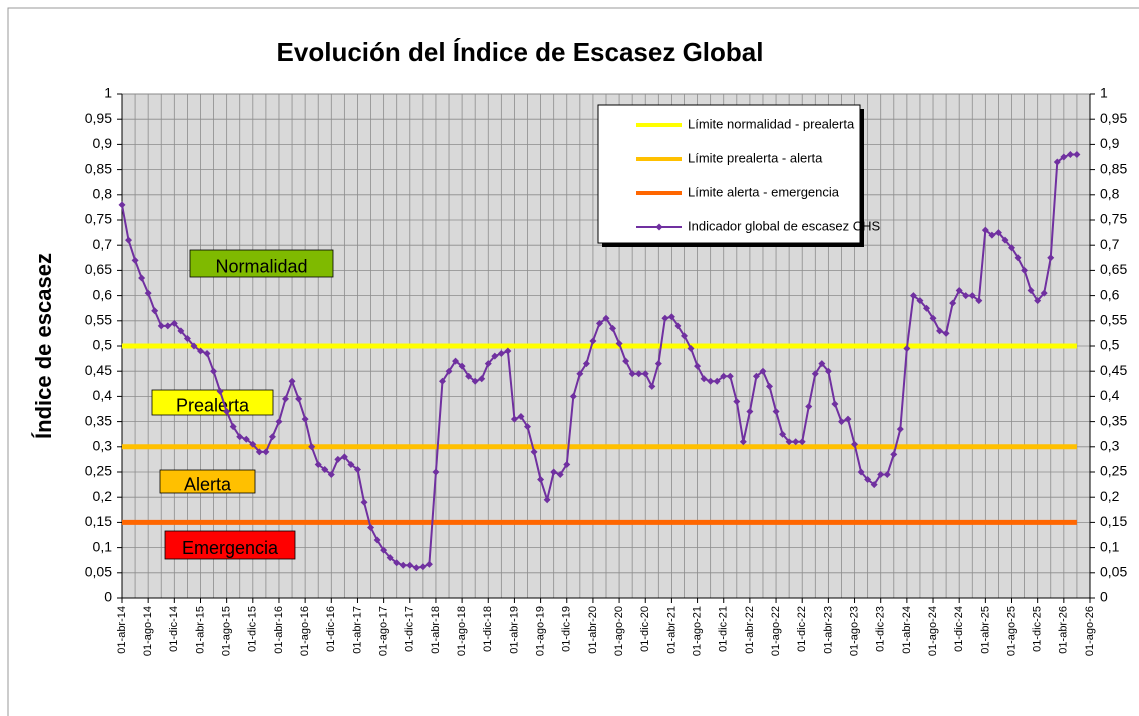 The height and width of the screenshot is (716, 1139). Describe the element at coordinates (776, 631) in the screenshot. I see `x-tick-label: 01-ago-22` at that location.